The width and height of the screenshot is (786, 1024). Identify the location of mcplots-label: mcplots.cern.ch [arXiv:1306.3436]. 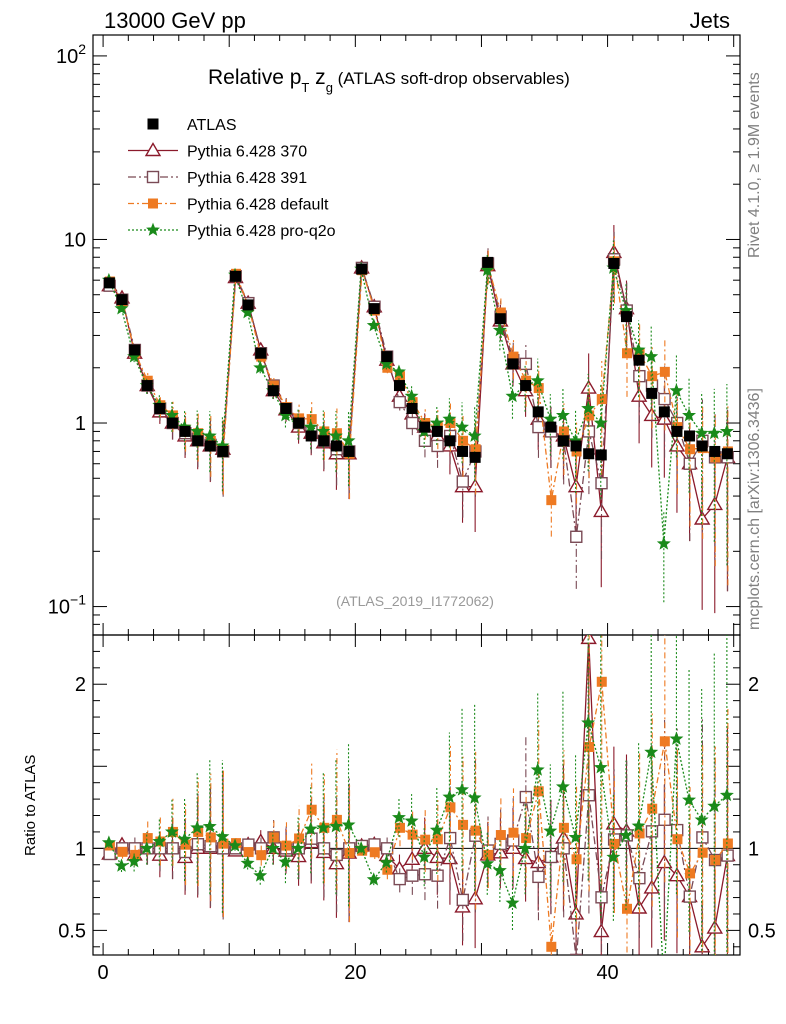
(754, 509).